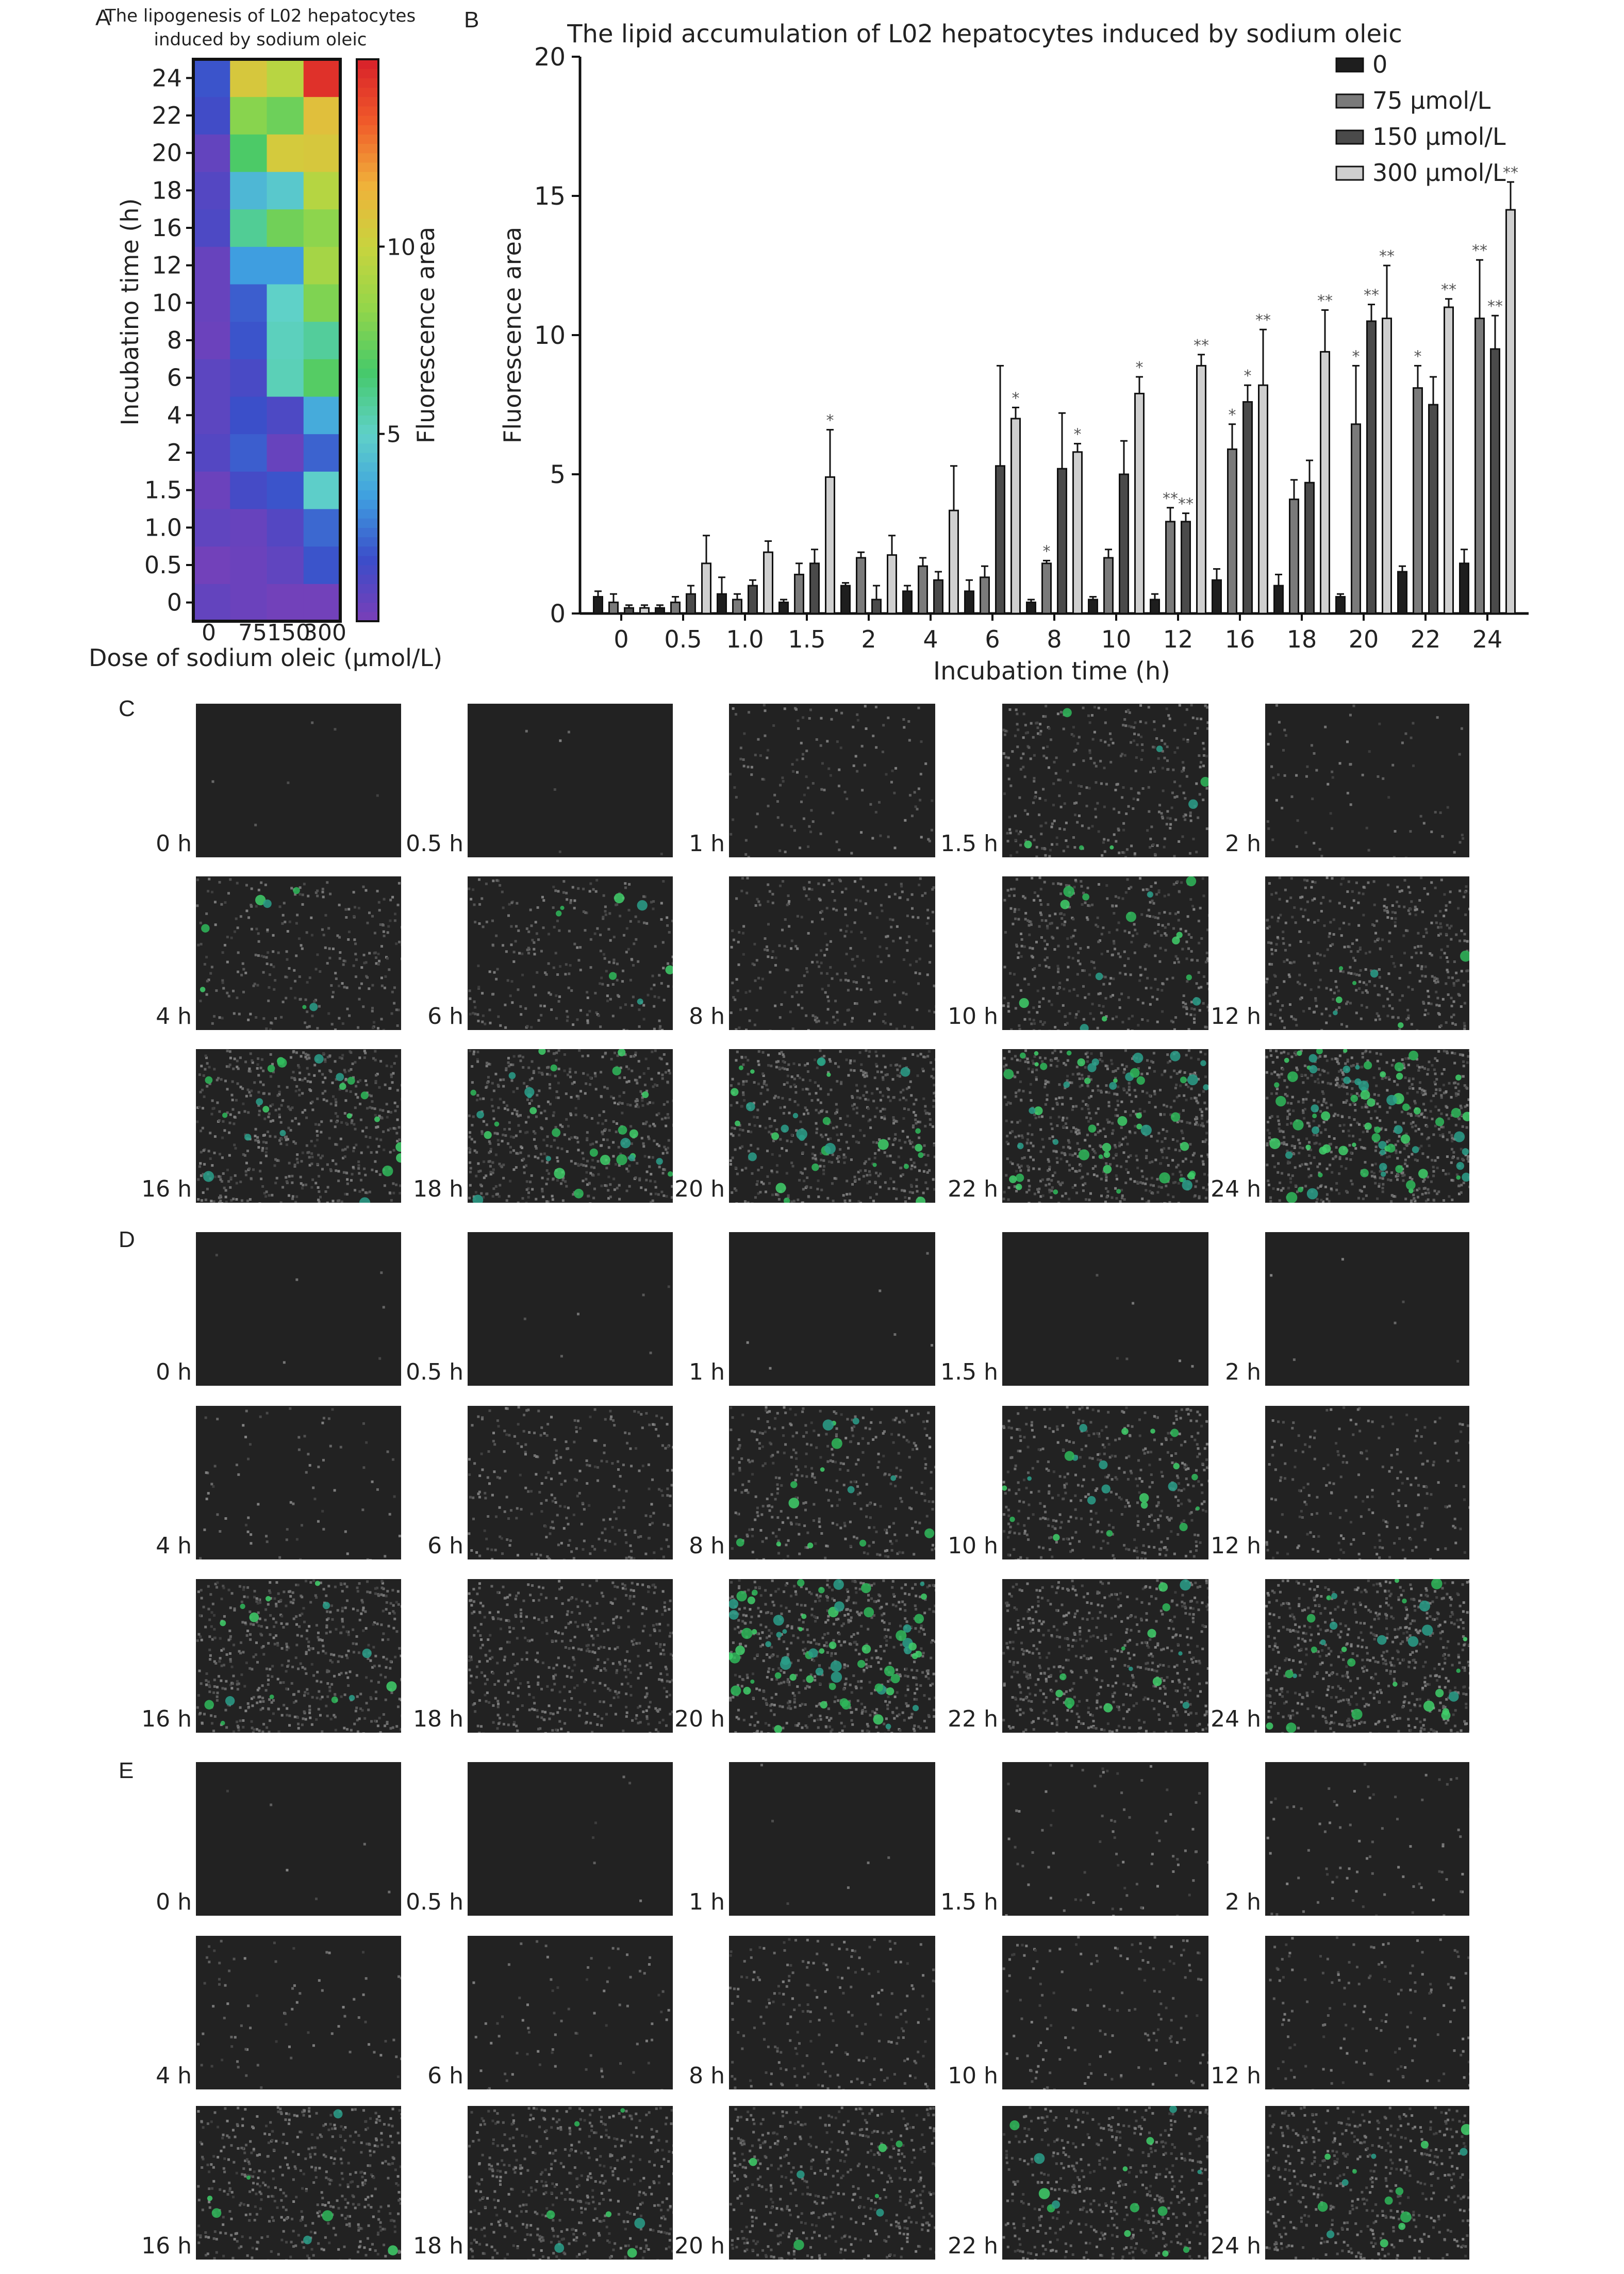 The image size is (1624, 2274). What do you see at coordinates (438, 2246) in the screenshot?
I see `time-label: 18 h` at bounding box center [438, 2246].